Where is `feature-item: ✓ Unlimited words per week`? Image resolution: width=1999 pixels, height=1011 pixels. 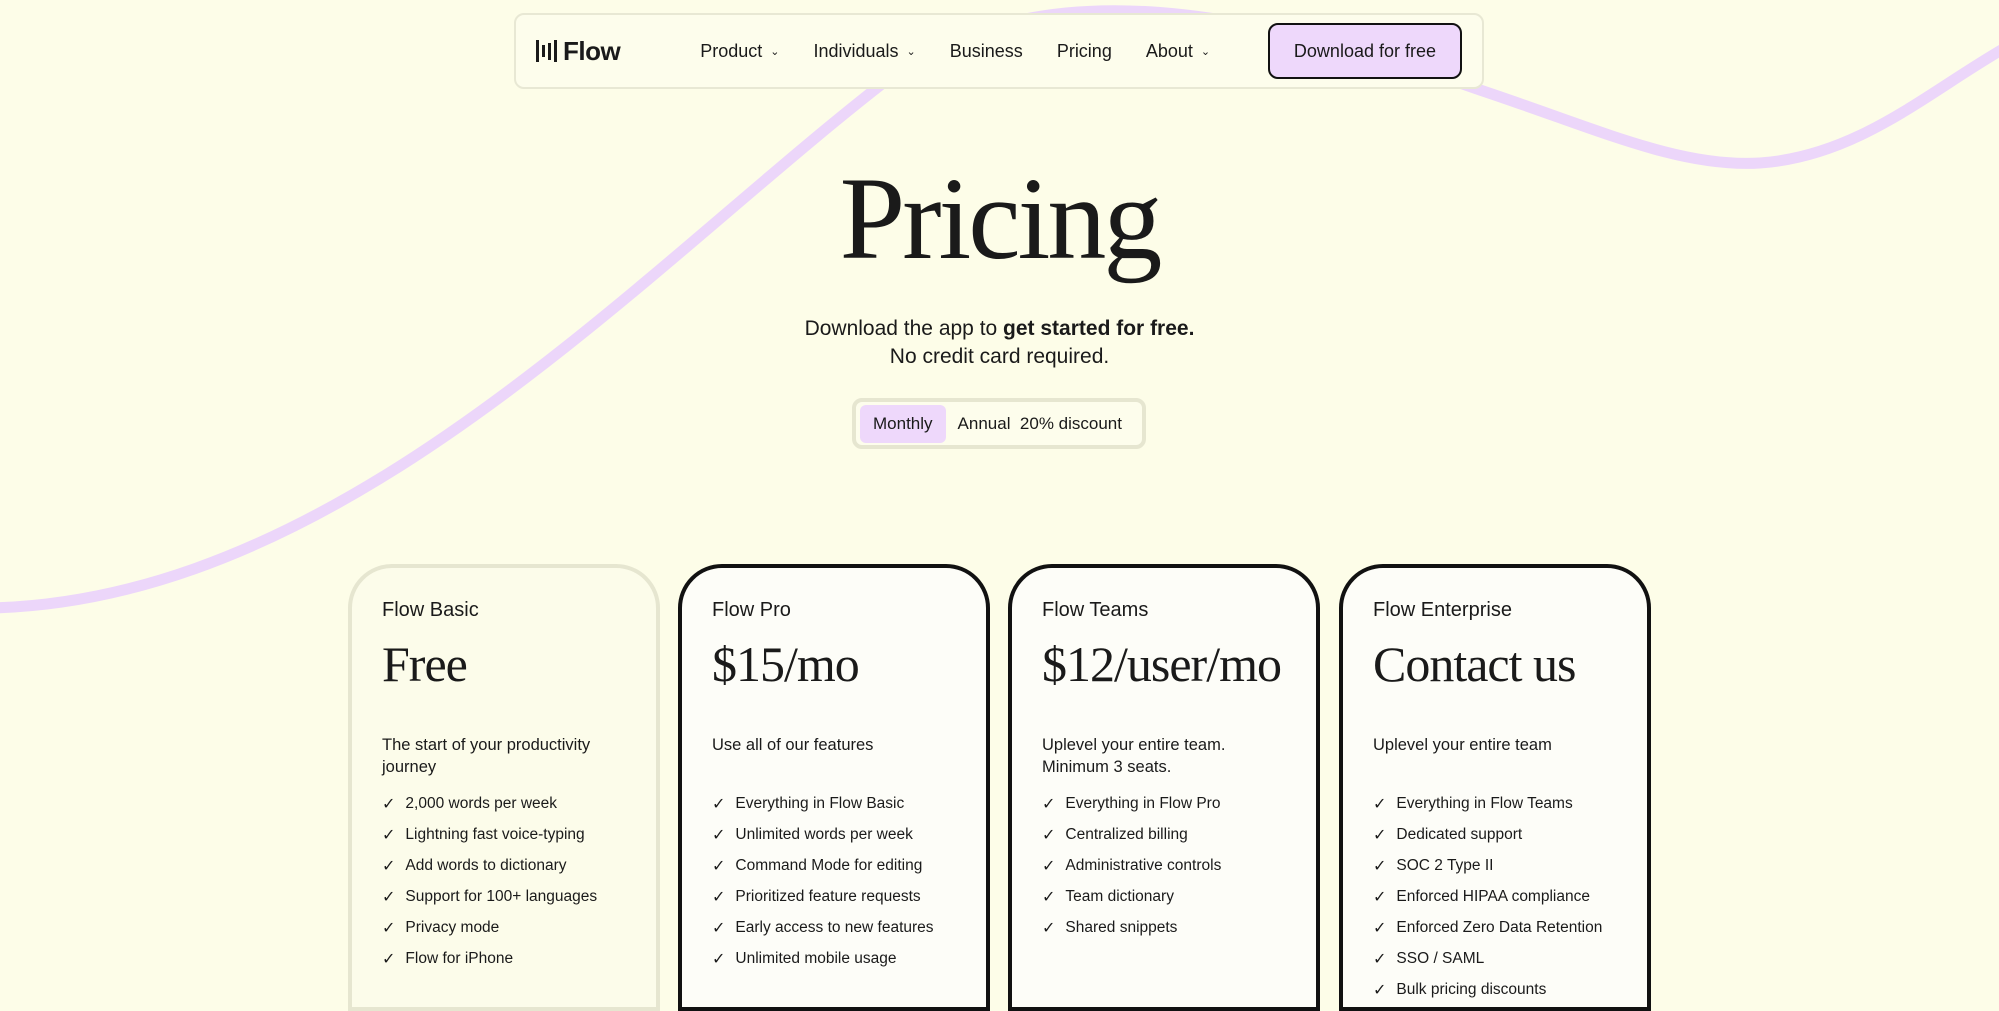 feature-item: ✓ Unlimited words per week is located at coordinates (834, 834).